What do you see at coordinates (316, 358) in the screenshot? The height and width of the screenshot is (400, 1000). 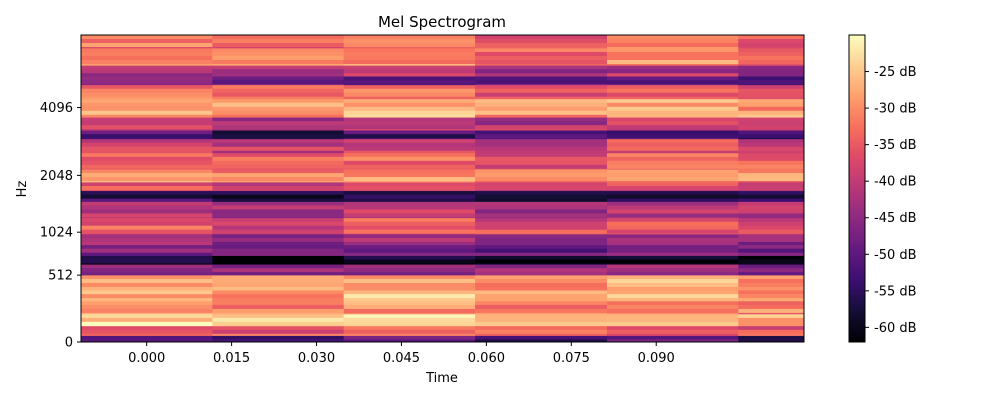 I see `x-tick-label: 0.030` at bounding box center [316, 358].